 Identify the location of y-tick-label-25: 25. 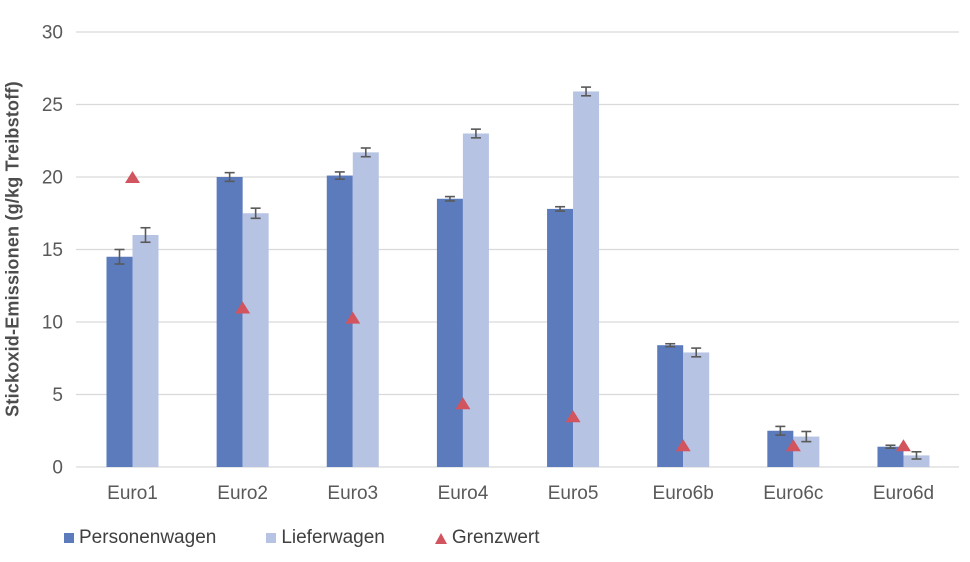
(52, 105).